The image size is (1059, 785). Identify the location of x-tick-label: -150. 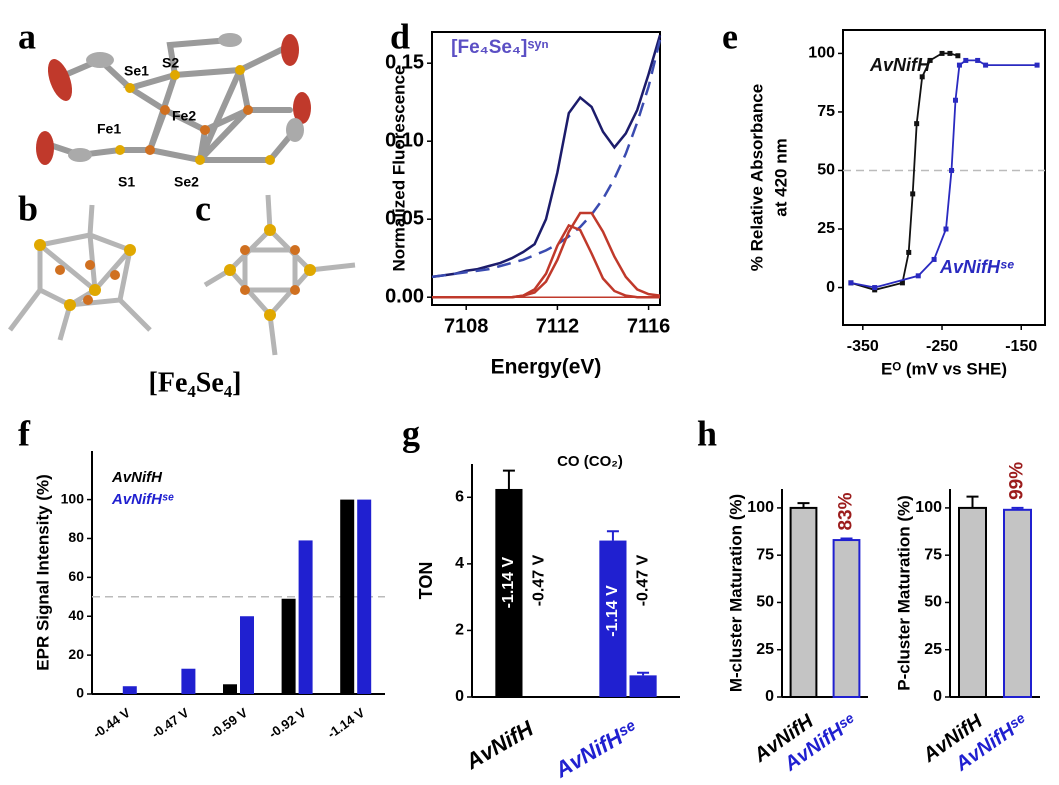
(1021, 346).